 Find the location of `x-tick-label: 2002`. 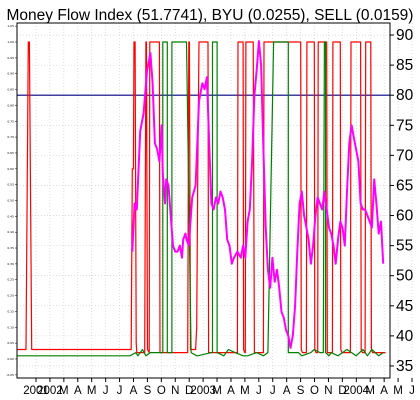

x-tick-label: 2002 is located at coordinates (50, 391).